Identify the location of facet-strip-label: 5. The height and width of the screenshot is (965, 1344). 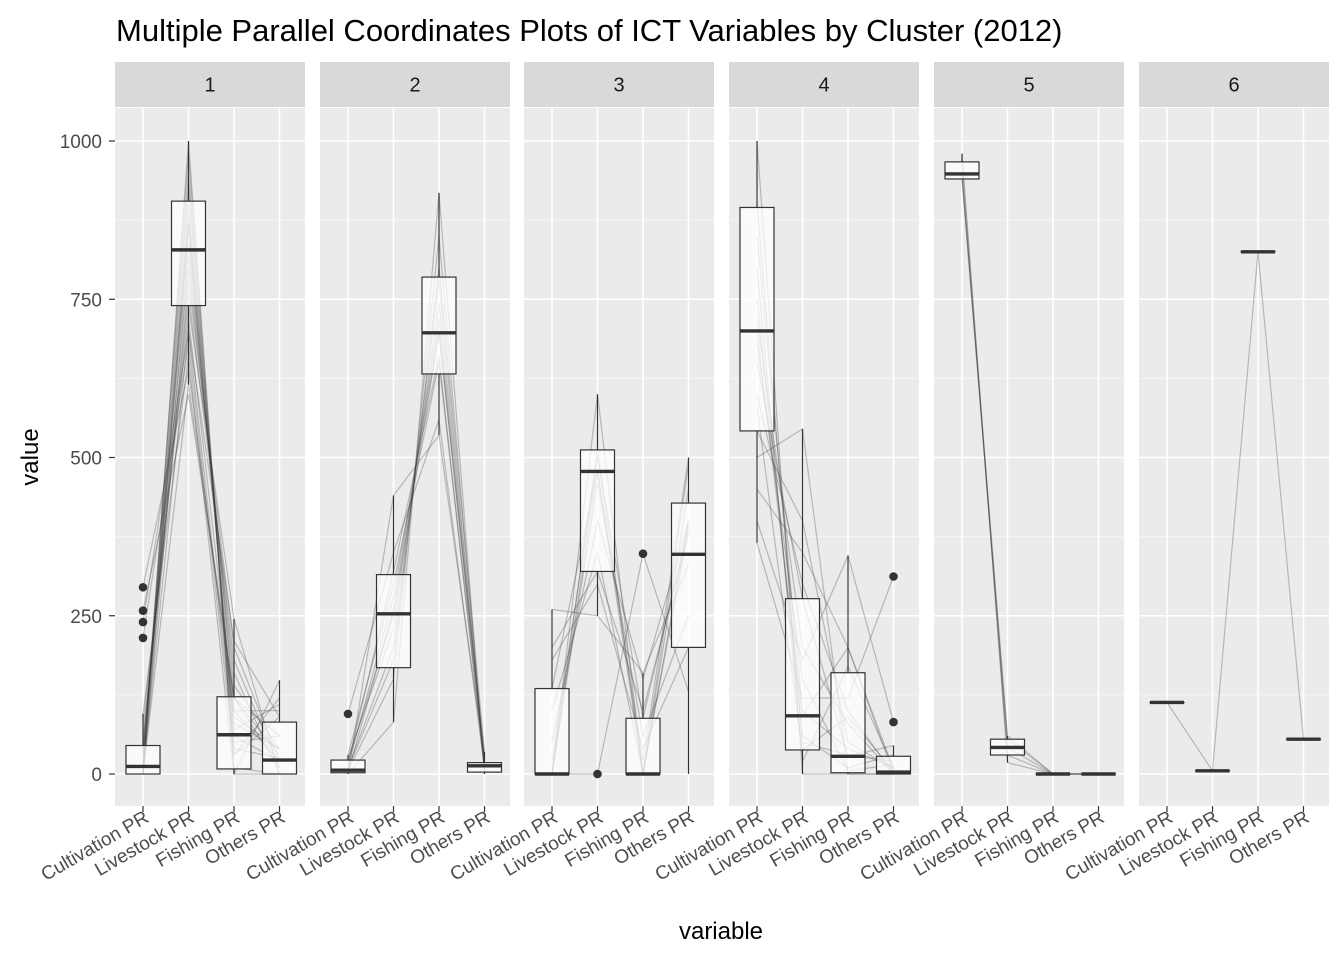
(1028, 86).